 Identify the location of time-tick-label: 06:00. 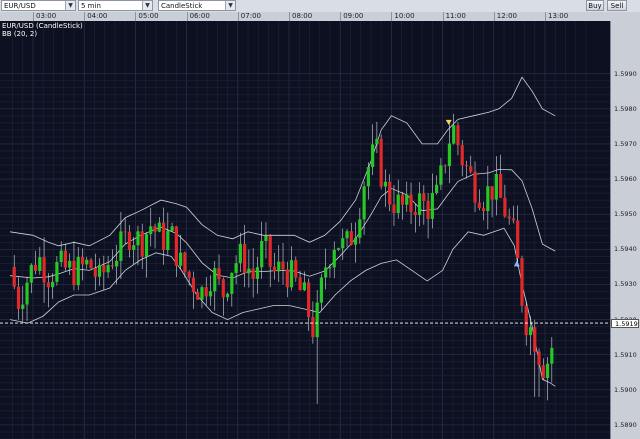
(198, 16).